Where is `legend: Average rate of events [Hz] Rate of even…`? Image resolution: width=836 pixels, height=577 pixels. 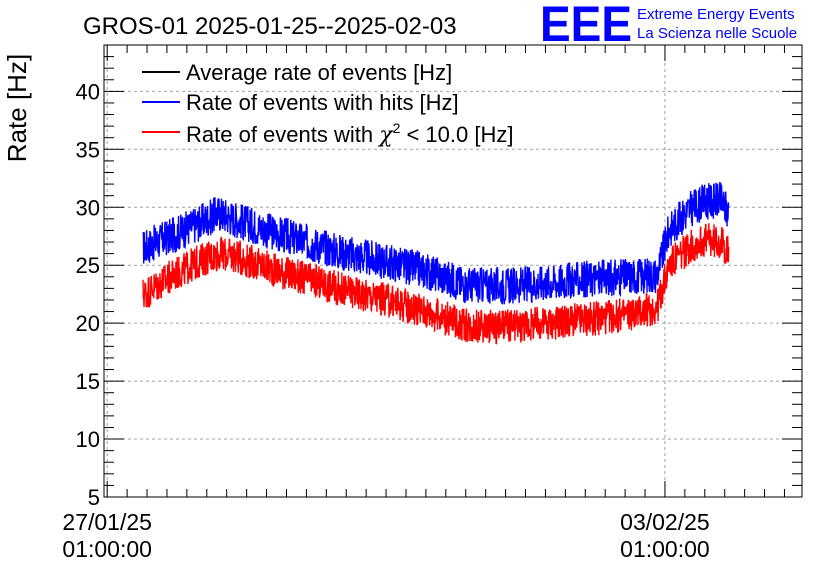
legend: Average rate of events [Hz] Rate of even… is located at coordinates (327, 104).